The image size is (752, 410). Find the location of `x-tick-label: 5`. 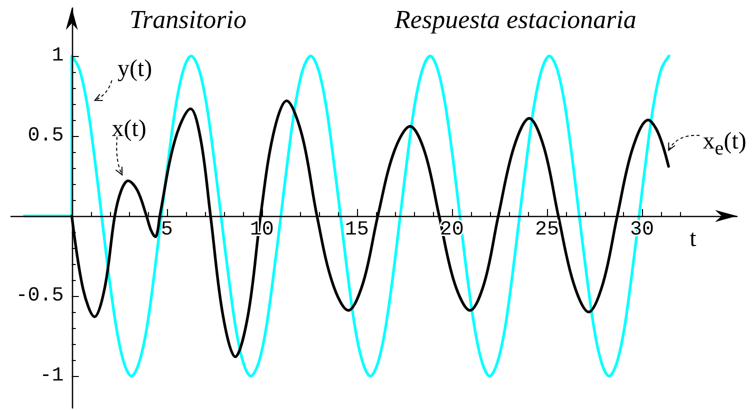

x-tick-label: 5 is located at coordinates (166, 230).